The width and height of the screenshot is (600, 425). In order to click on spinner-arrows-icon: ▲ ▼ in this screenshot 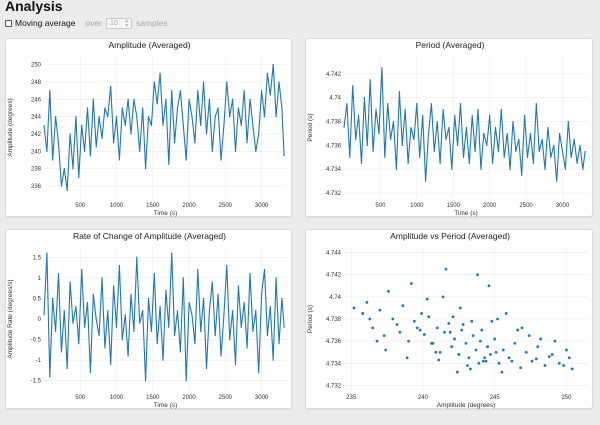, I will do `click(127, 23)`.